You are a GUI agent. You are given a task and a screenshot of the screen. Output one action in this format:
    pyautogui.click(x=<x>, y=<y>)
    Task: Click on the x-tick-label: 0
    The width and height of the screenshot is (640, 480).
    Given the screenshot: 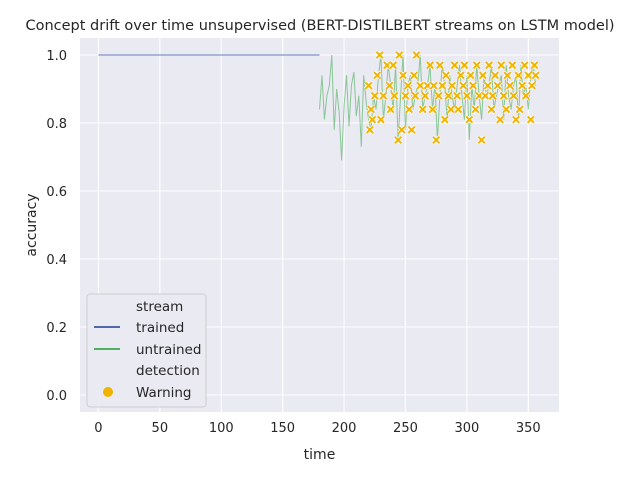 What is the action you would take?
    pyautogui.click(x=98, y=428)
    